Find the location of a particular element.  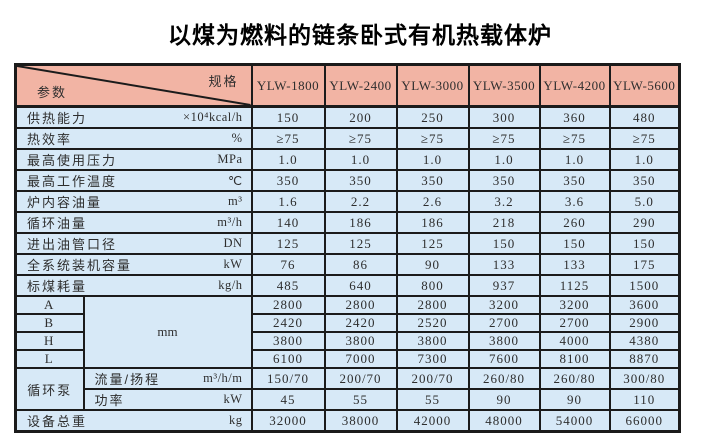

value-cell: 42000 is located at coordinates (432, 421).